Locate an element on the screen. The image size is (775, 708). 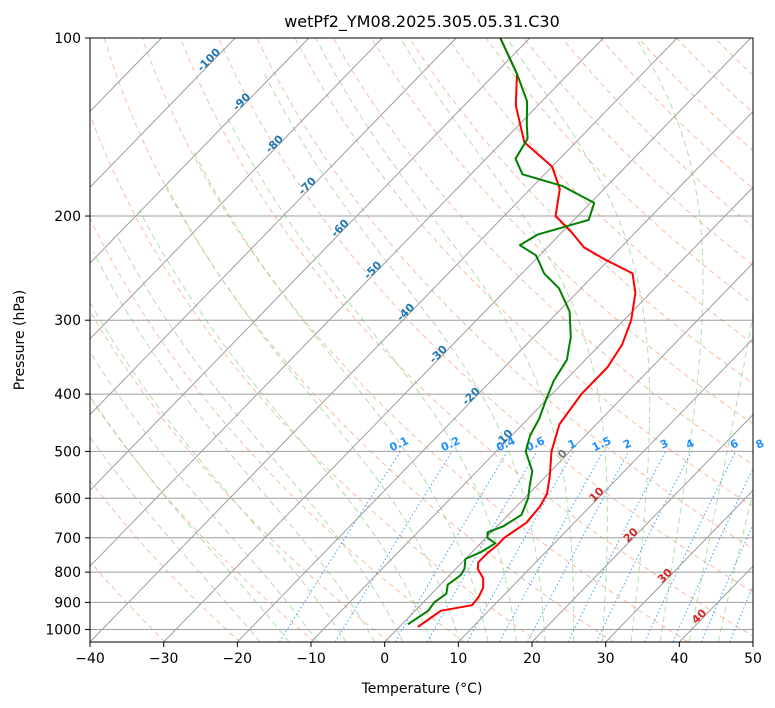
x-tick-label: −30 is located at coordinates (164, 659).